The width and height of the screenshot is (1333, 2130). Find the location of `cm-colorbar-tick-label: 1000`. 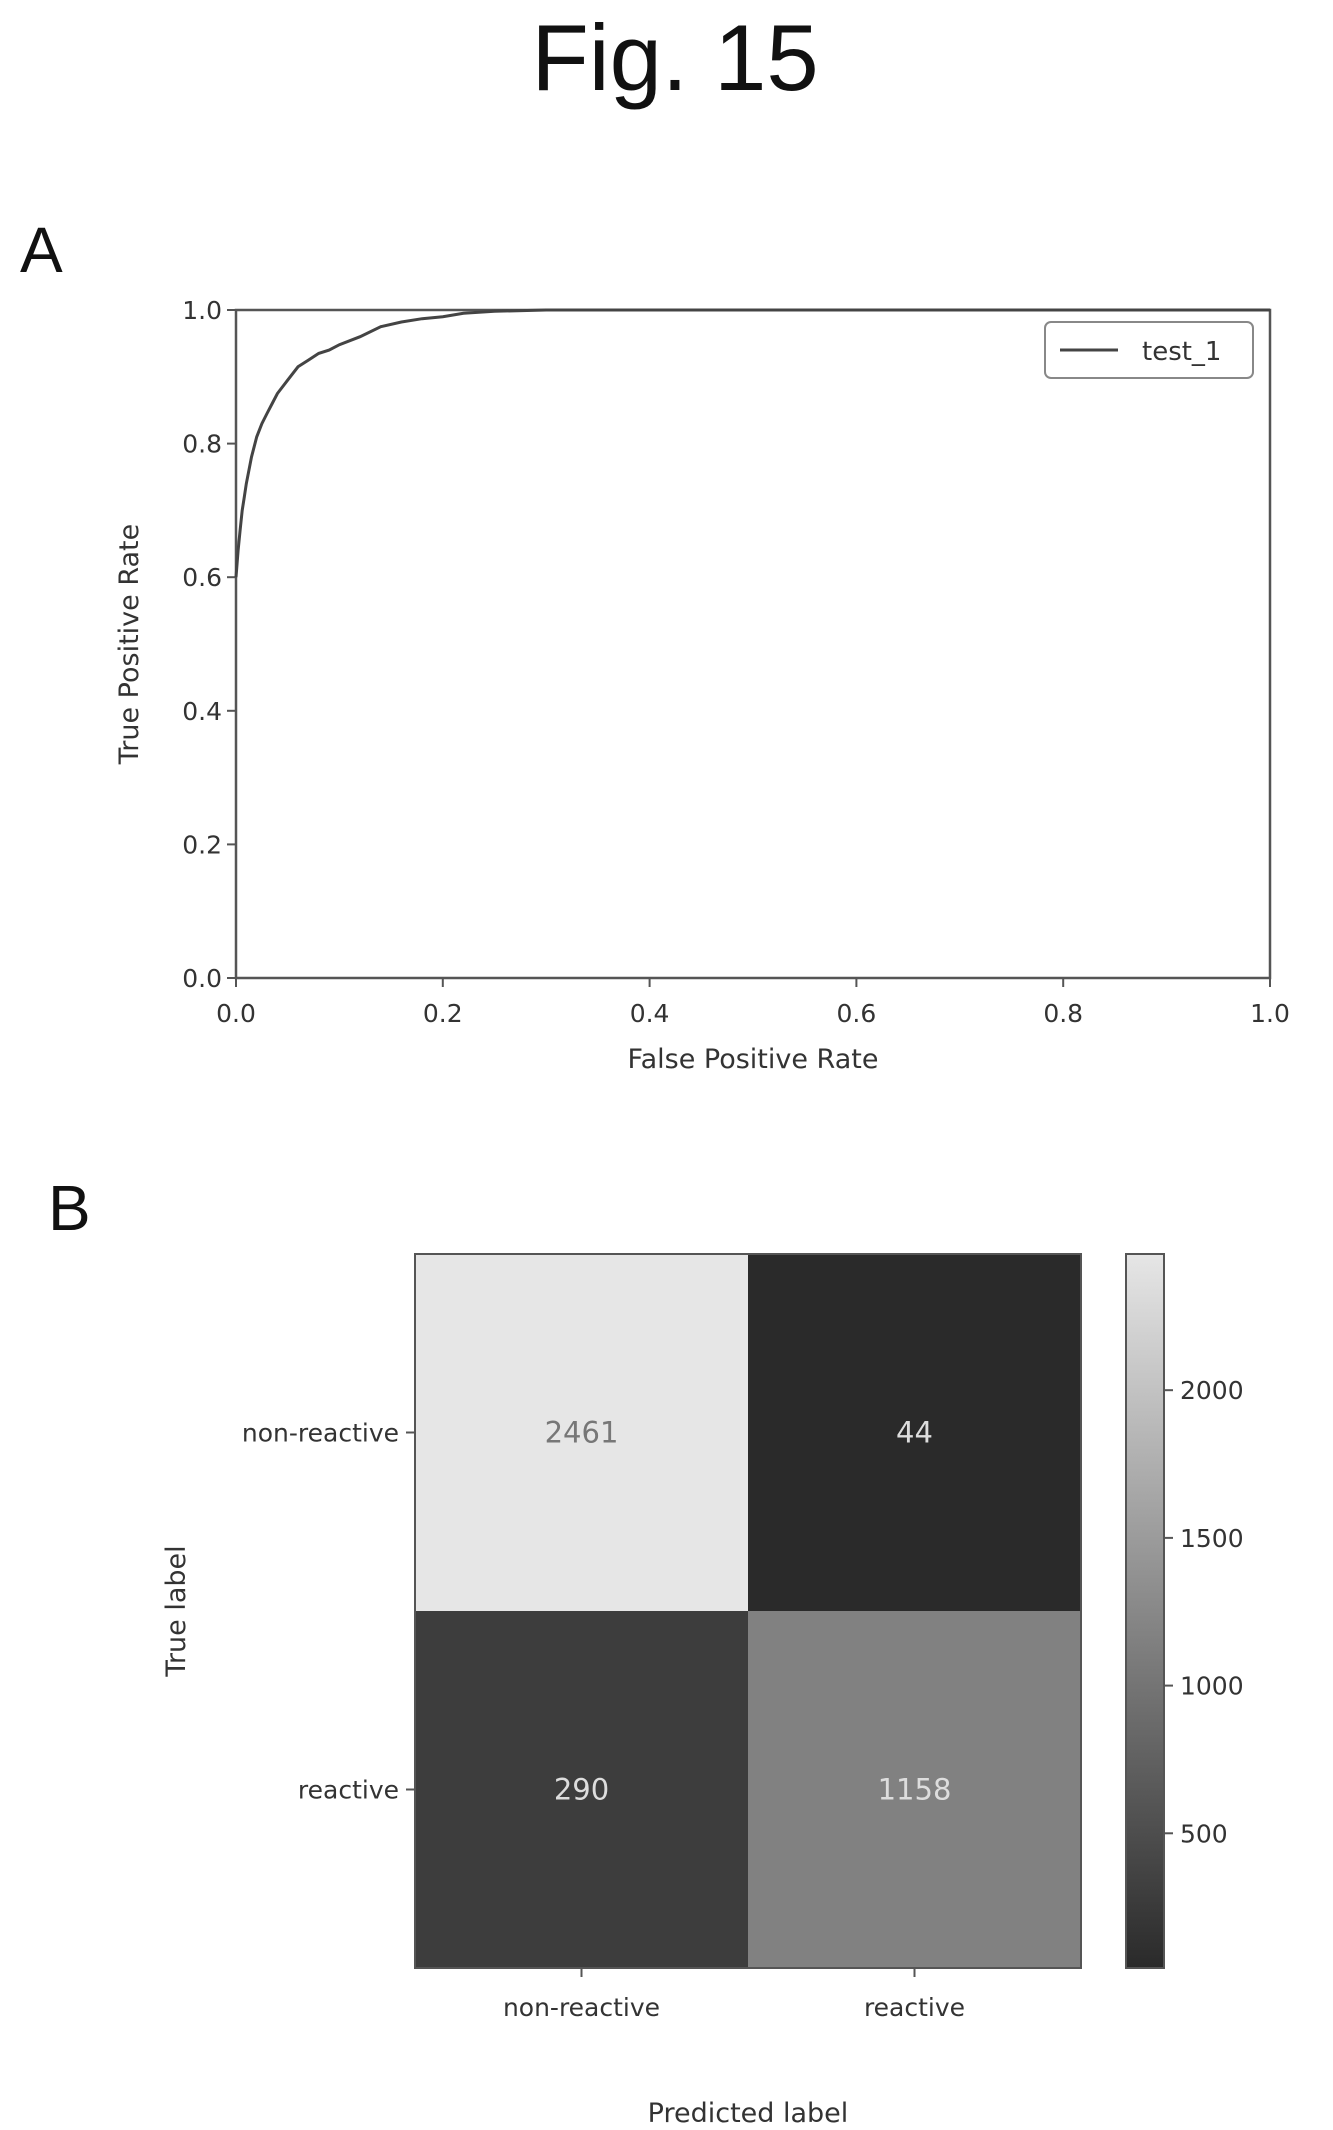

cm-colorbar-tick-label: 1000 is located at coordinates (1212, 1686).